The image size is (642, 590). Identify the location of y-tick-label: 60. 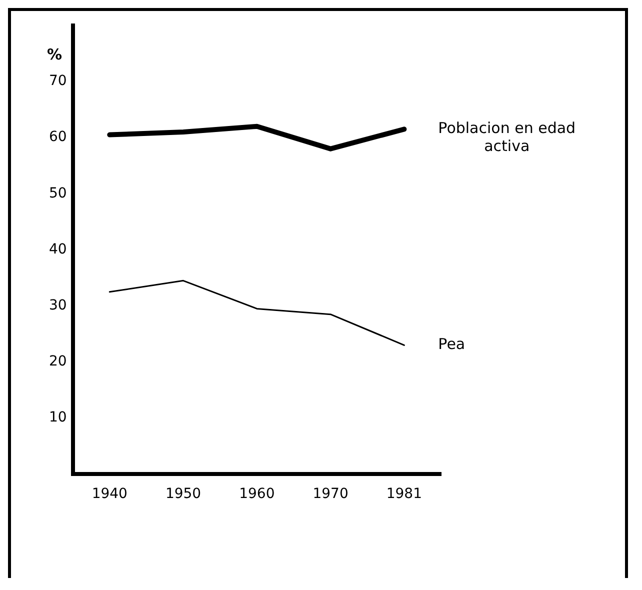
(57, 137).